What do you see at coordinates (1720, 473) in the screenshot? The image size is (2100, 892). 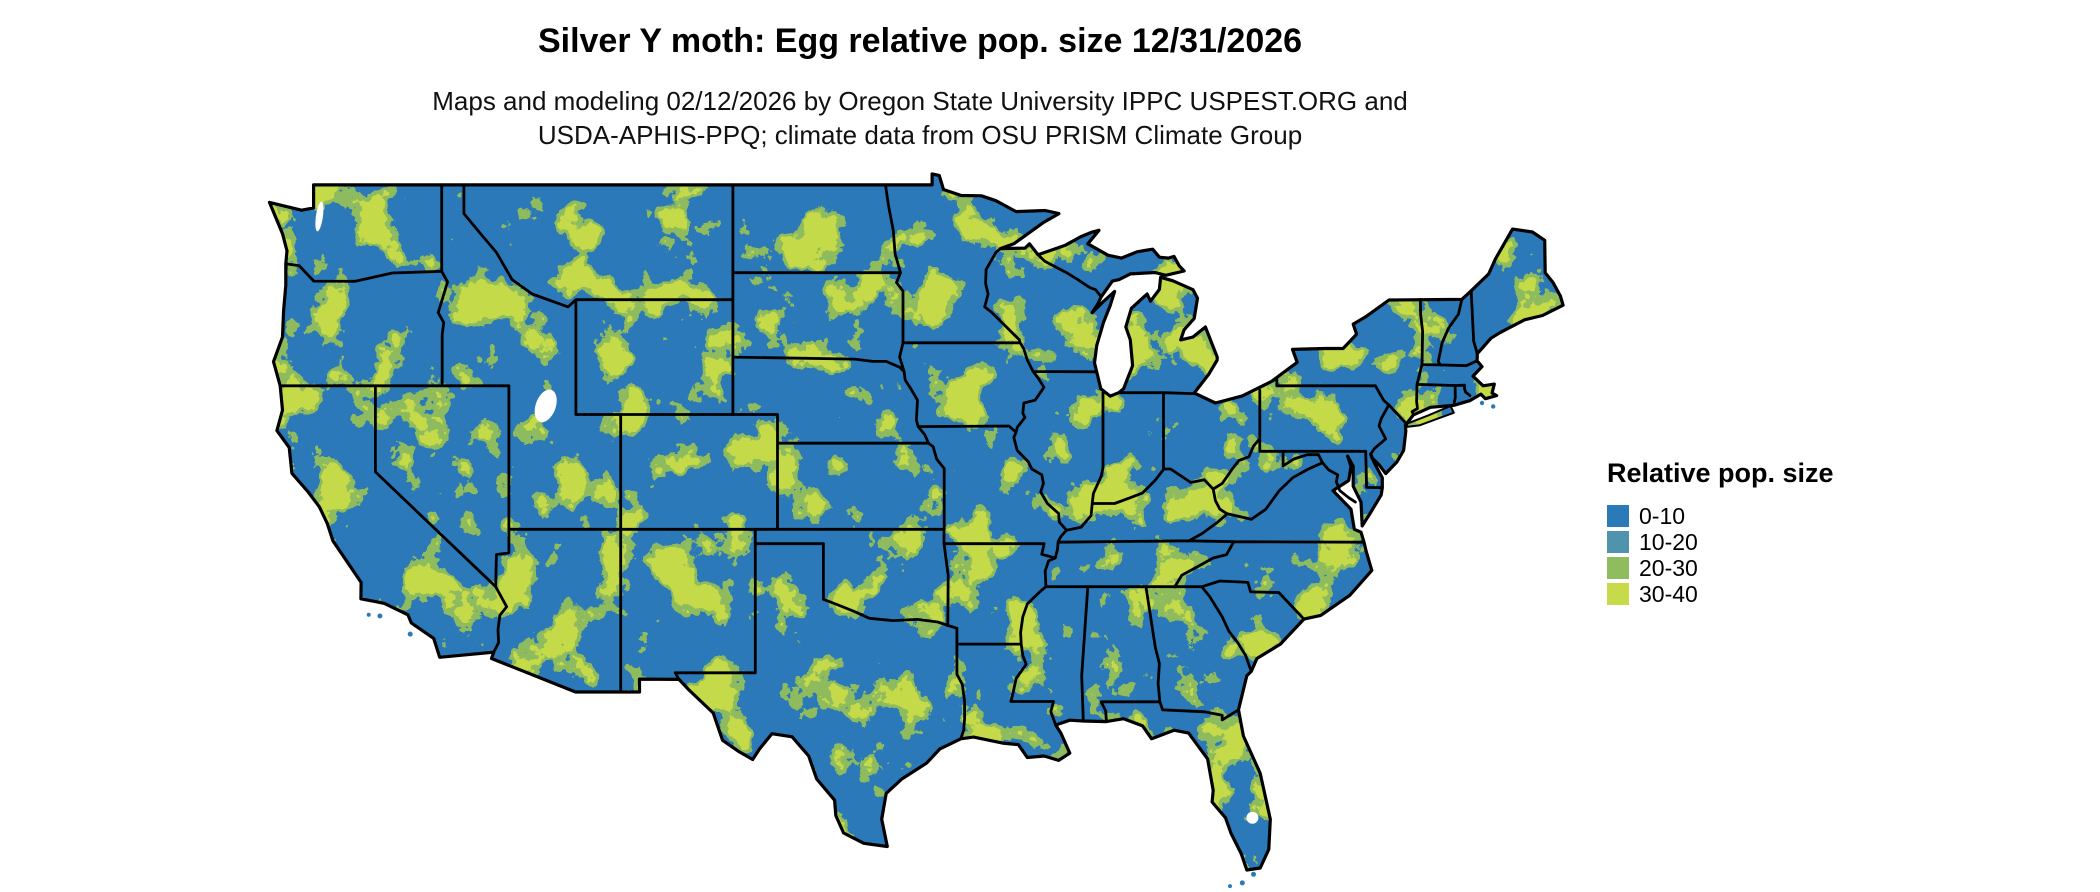 I see `legend-title: Relative pop. size` at bounding box center [1720, 473].